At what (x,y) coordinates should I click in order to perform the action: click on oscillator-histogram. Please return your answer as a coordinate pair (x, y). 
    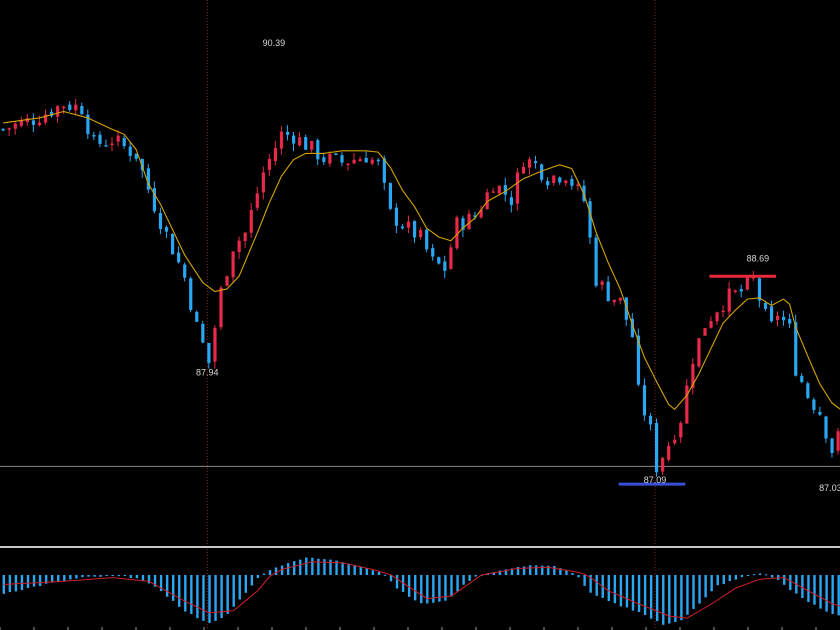
    Looking at the image, I should click on (421, 591).